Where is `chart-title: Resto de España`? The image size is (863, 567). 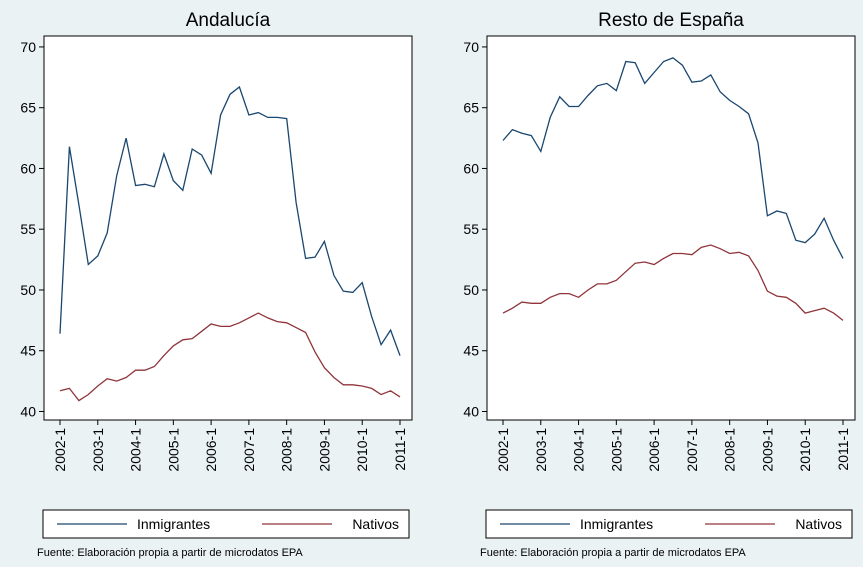 chart-title: Resto de España is located at coordinates (671, 20).